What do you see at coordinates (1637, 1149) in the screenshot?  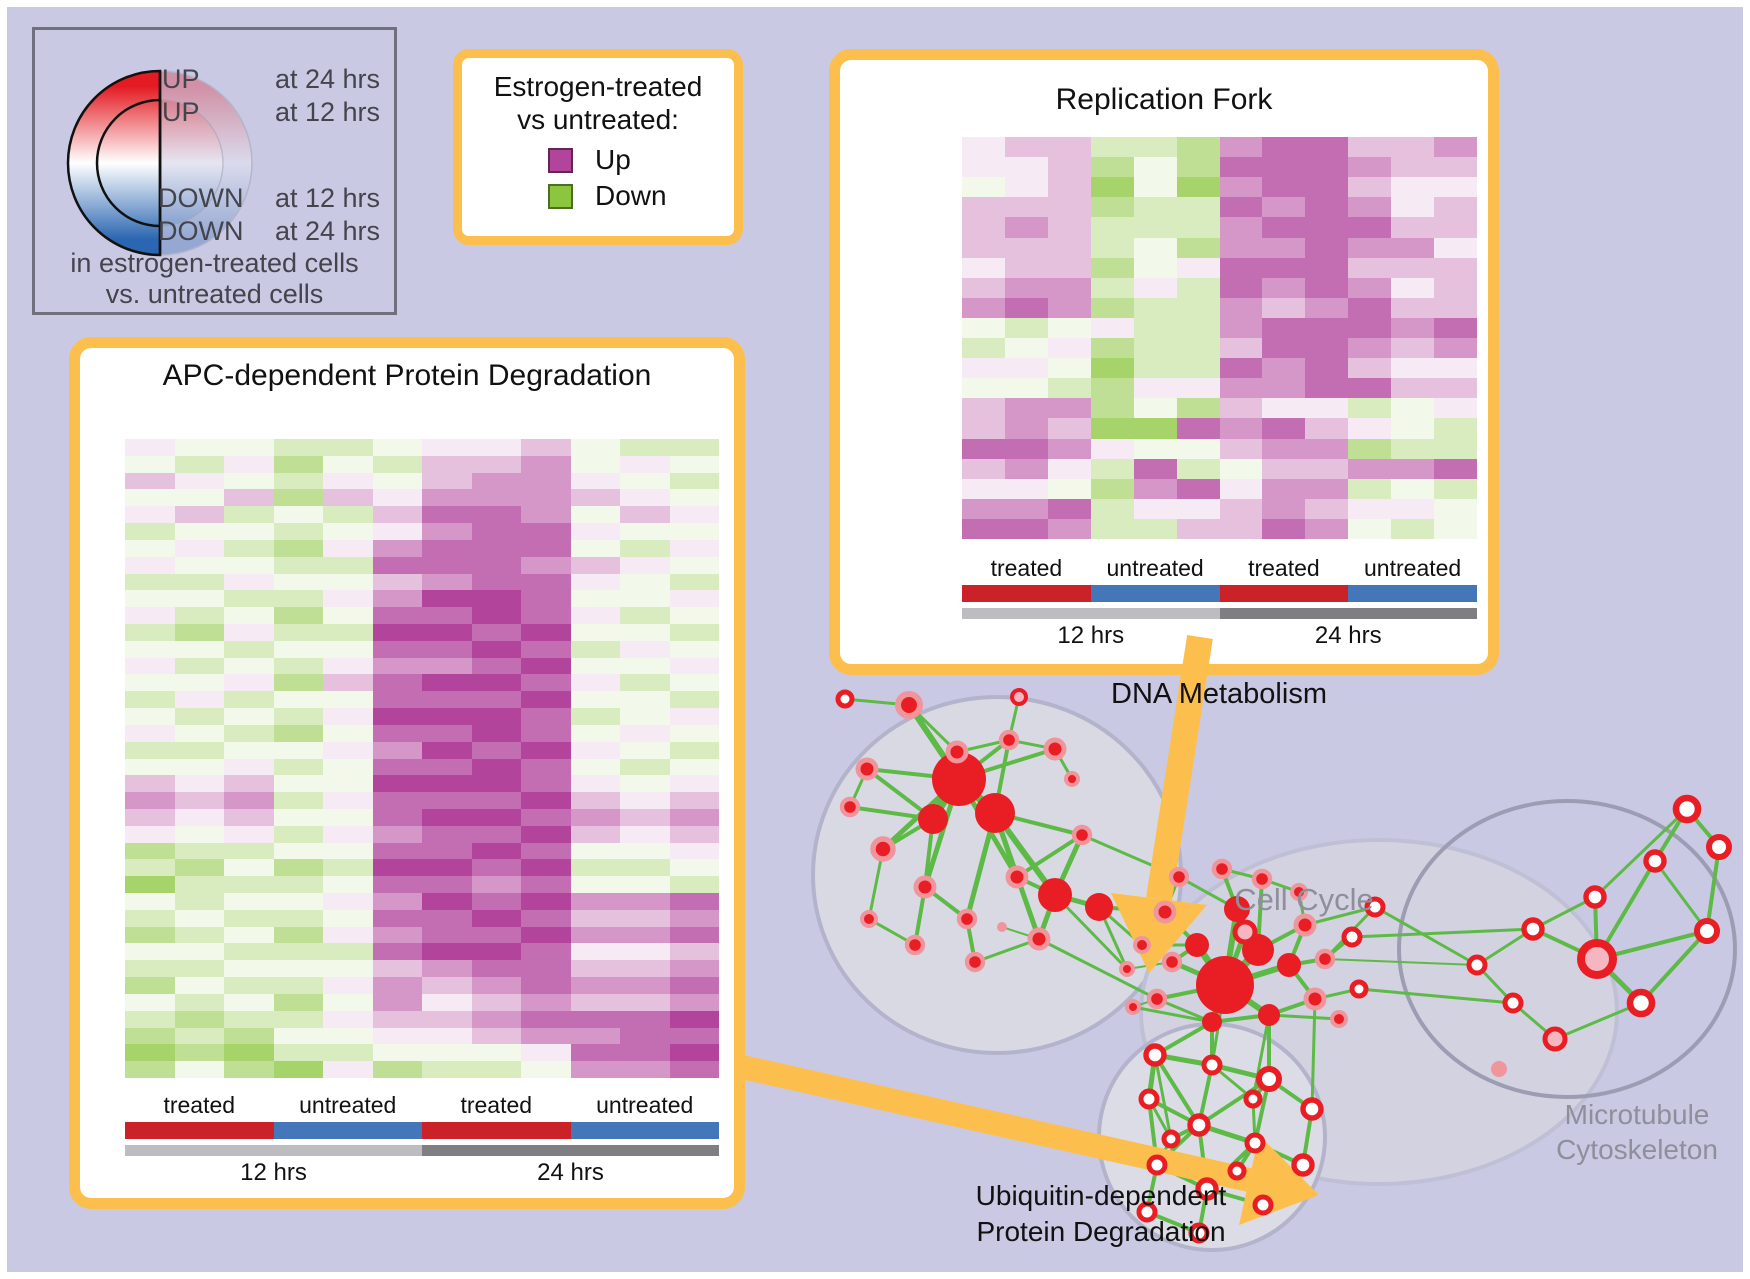 I see `microtubule-cytoskeleton-label: Cytoskeleton` at bounding box center [1637, 1149].